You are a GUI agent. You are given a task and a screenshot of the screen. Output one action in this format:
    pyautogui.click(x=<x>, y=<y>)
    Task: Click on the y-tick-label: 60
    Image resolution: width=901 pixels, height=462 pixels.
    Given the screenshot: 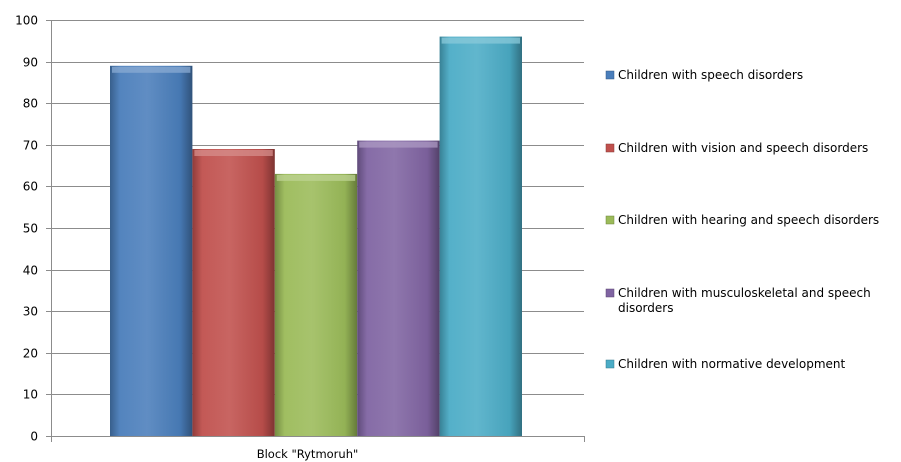 What is the action you would take?
    pyautogui.click(x=30, y=187)
    